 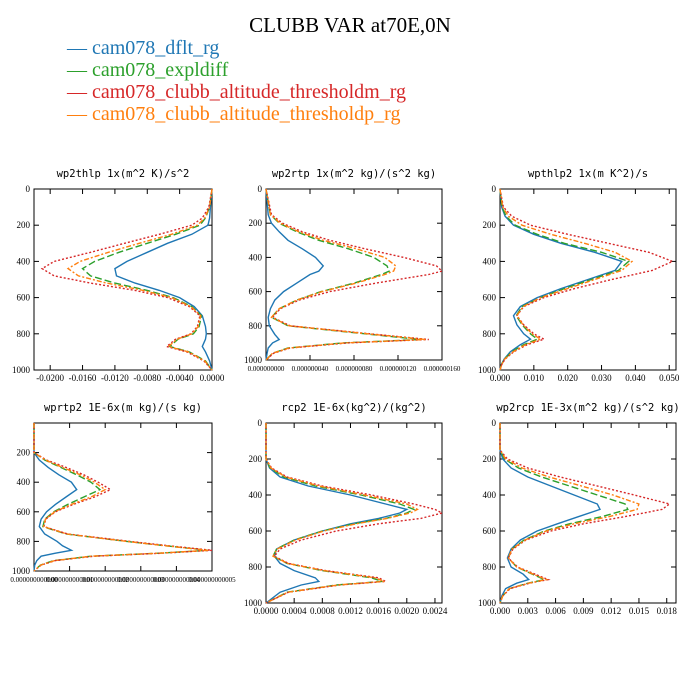 What do you see at coordinates (249, 92) in the screenshot?
I see `legend-label: cam078_clubb_altitude_thresholdm_rg` at bounding box center [249, 92].